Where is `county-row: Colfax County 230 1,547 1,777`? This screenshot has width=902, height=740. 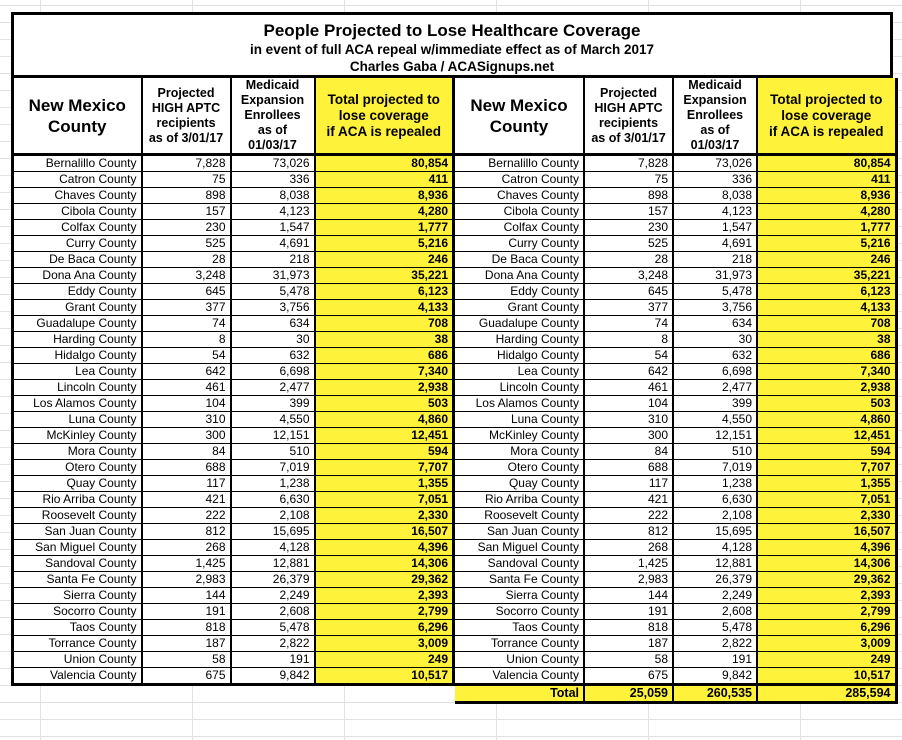 county-row: Colfax County 230 1,547 1,777 is located at coordinates (233, 227).